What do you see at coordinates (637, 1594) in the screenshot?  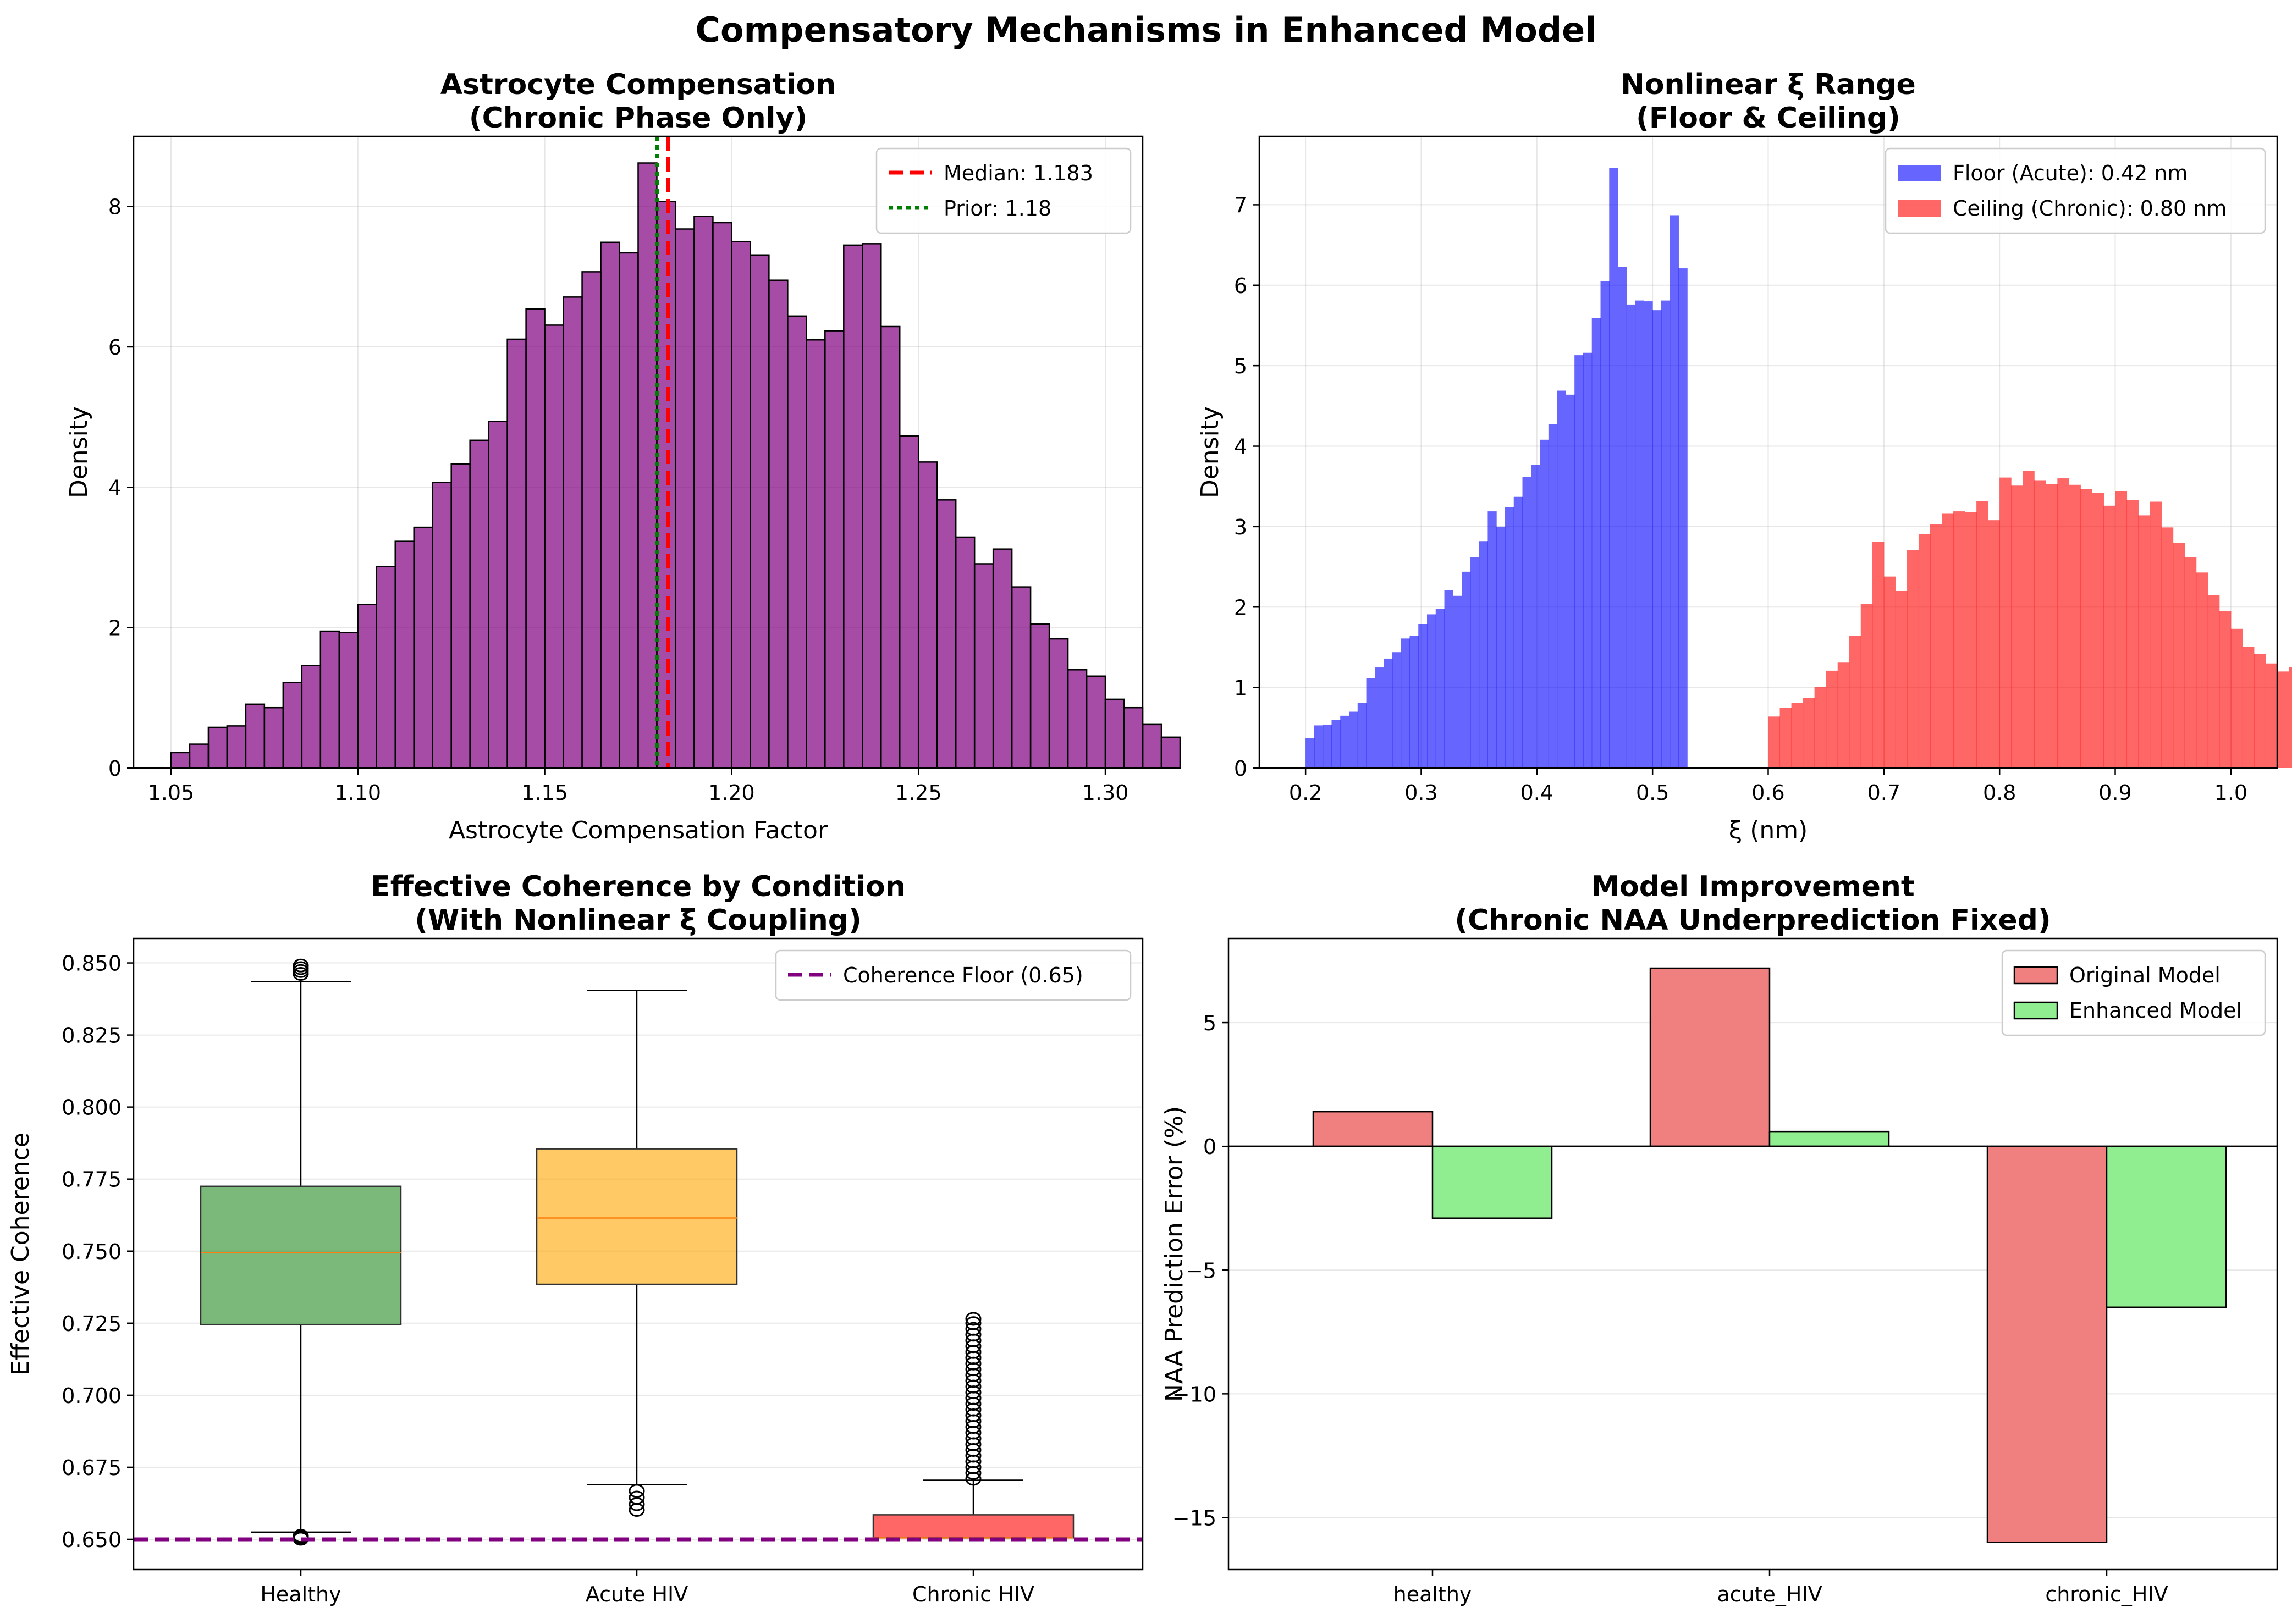 I see `category-label: Acute HIV` at bounding box center [637, 1594].